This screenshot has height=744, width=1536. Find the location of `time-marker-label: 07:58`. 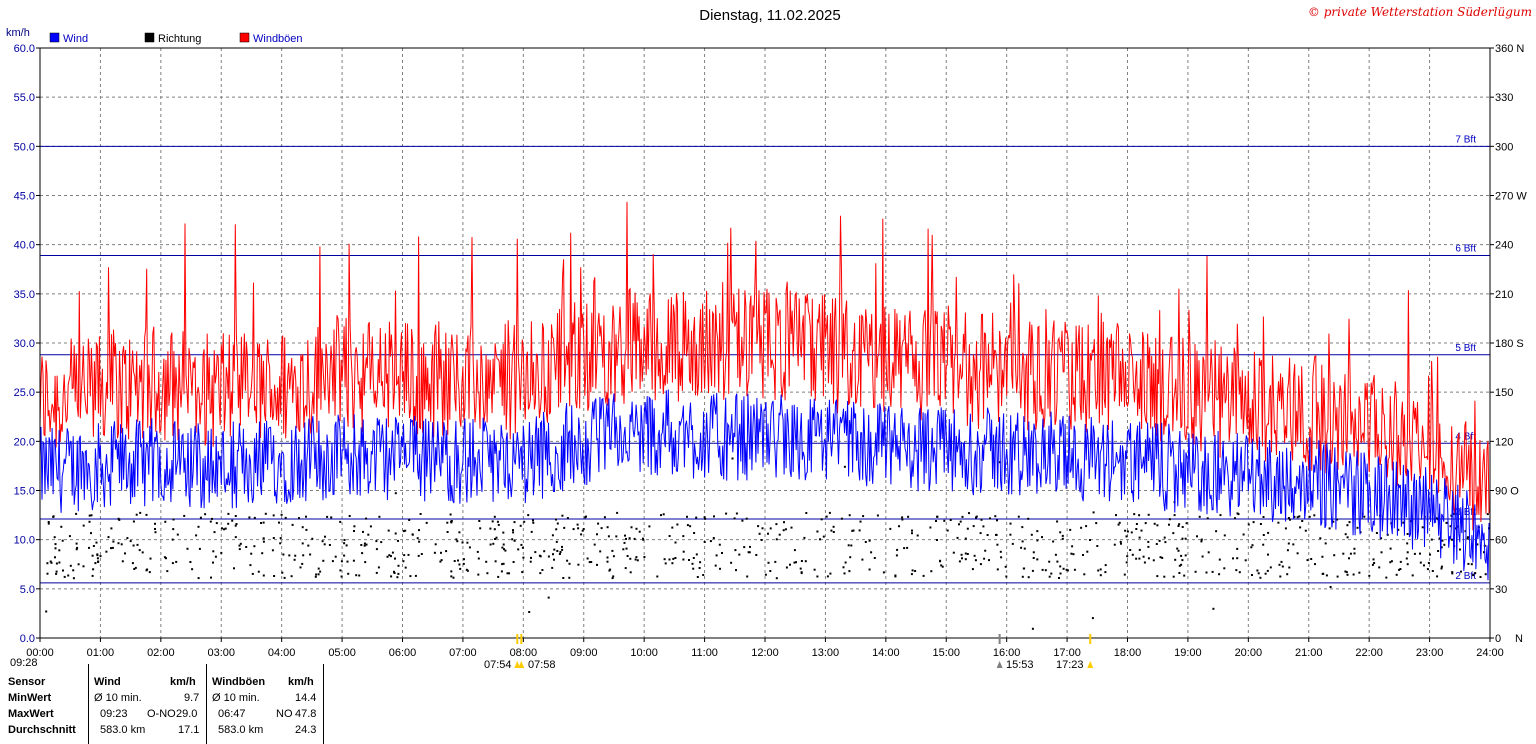

time-marker-label: 07:58 is located at coordinates (542, 665).